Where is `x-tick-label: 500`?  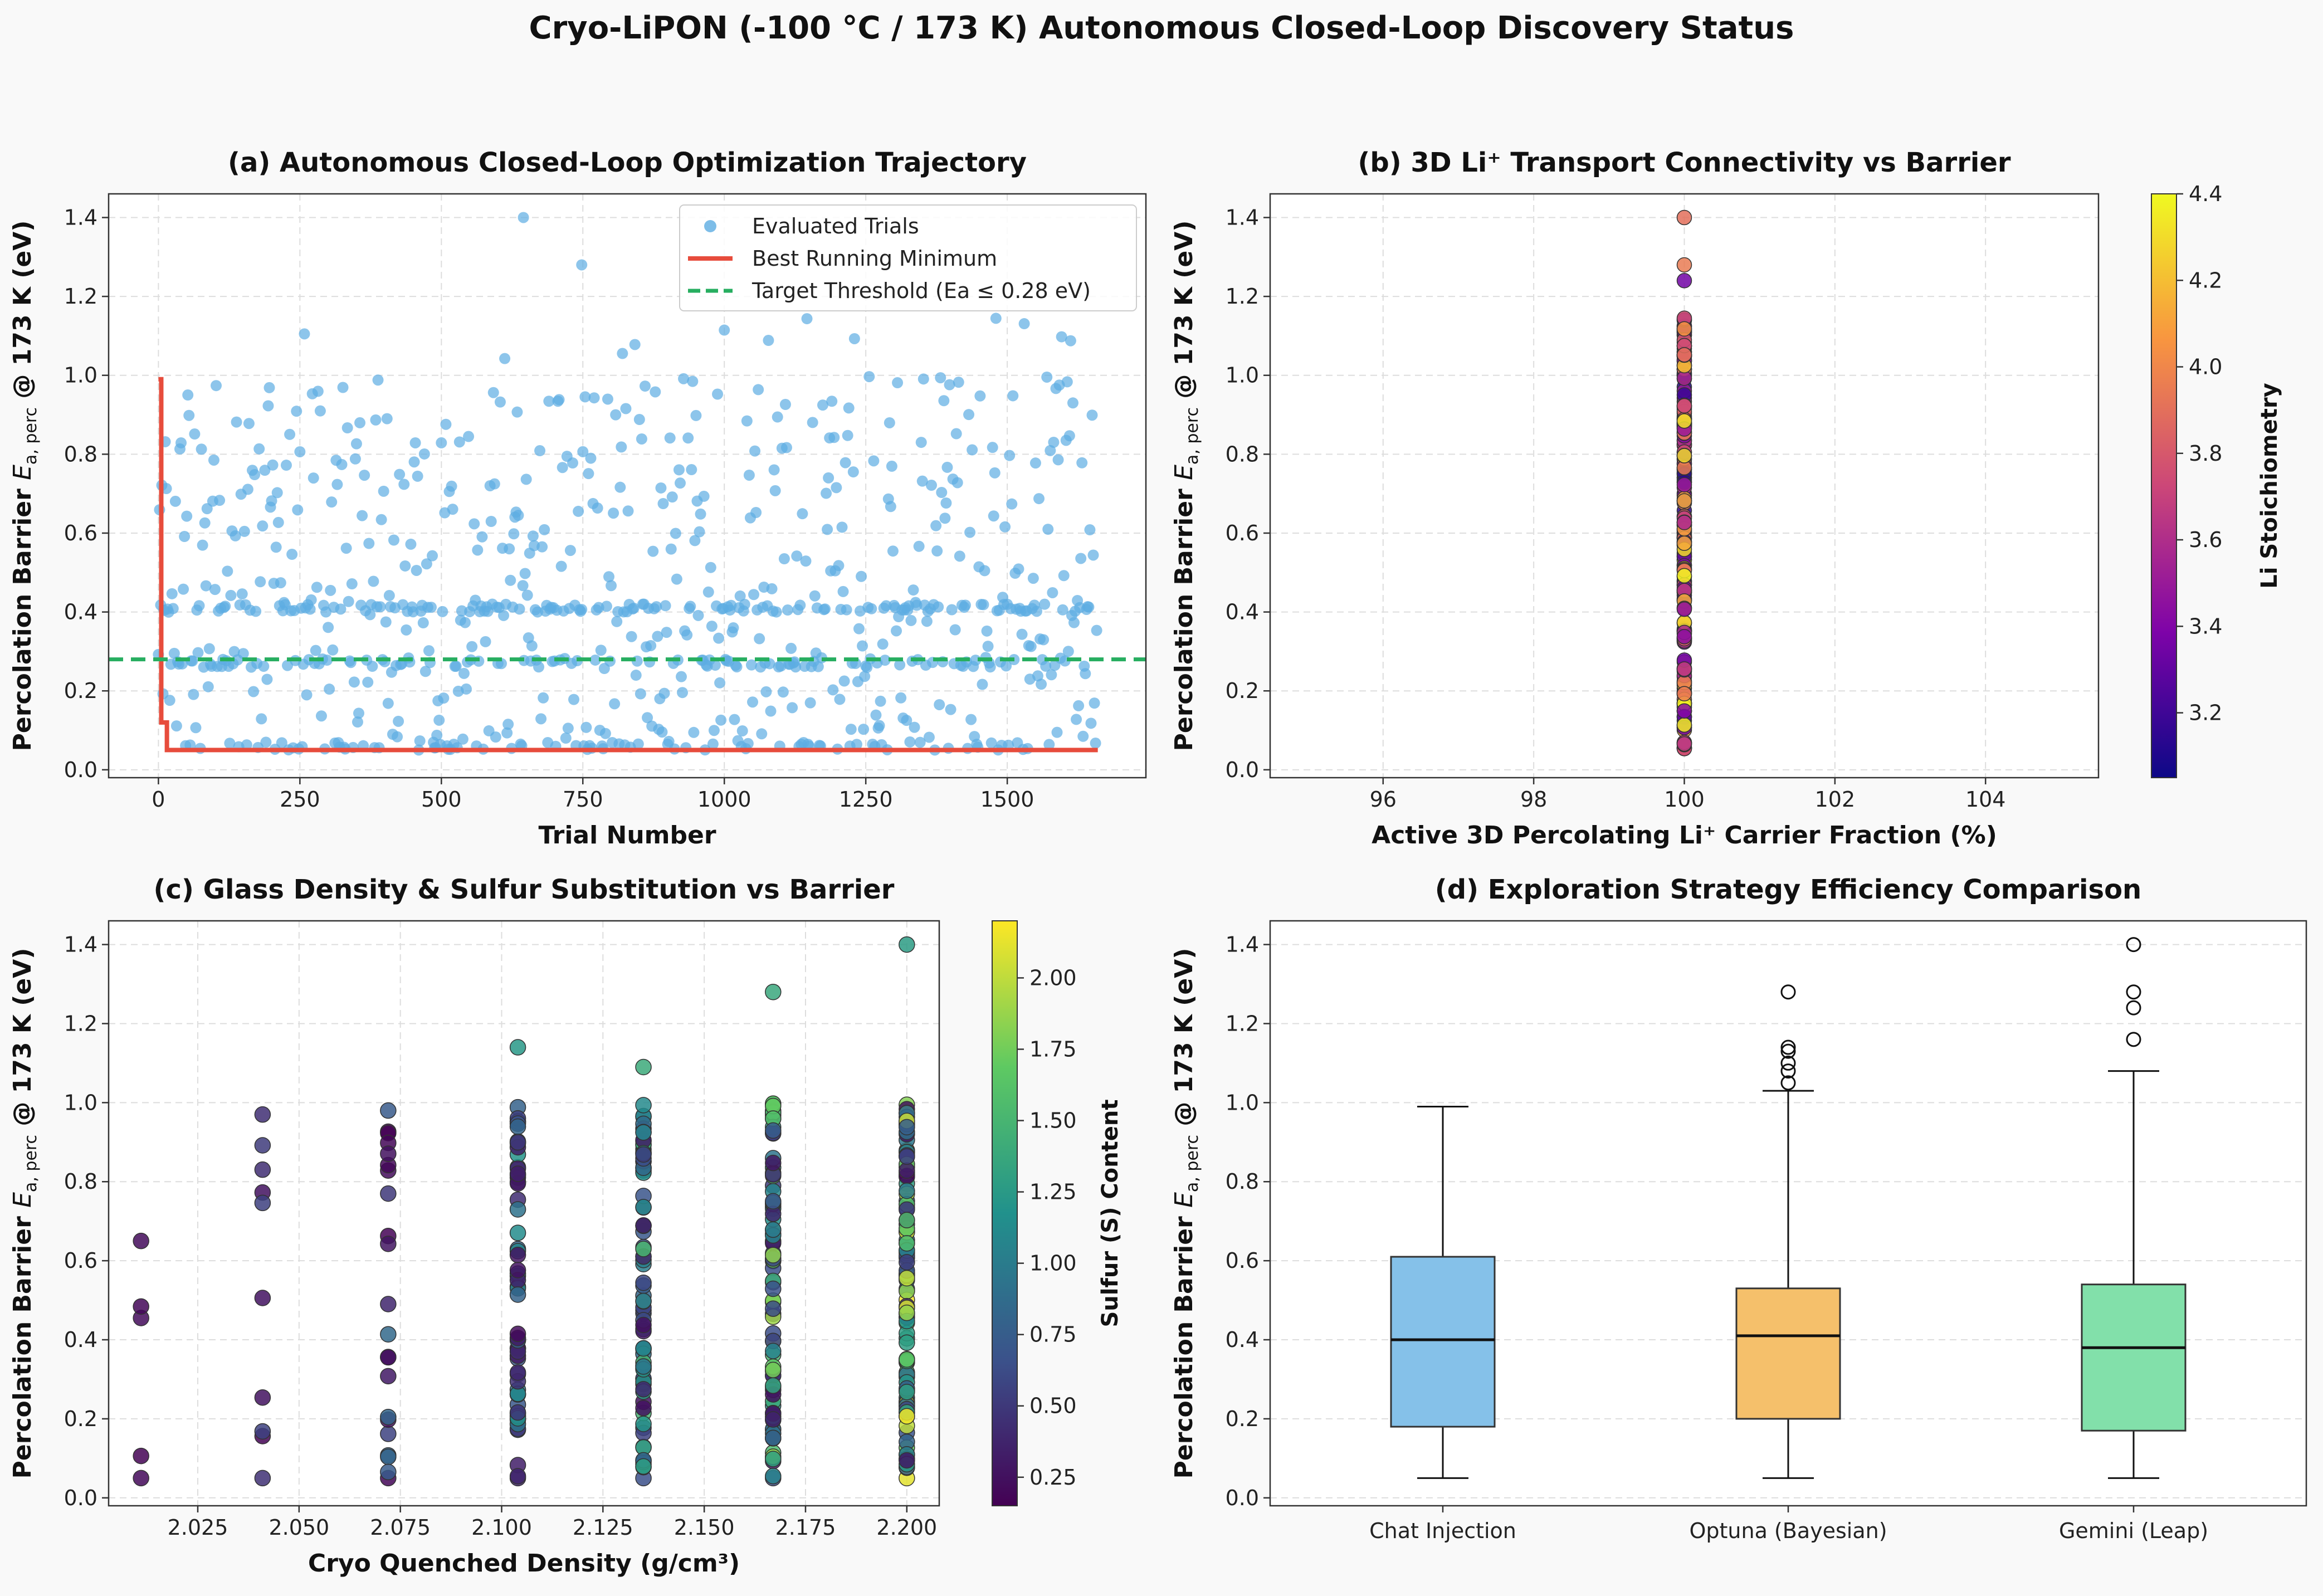
x-tick-label: 500 is located at coordinates (441, 799).